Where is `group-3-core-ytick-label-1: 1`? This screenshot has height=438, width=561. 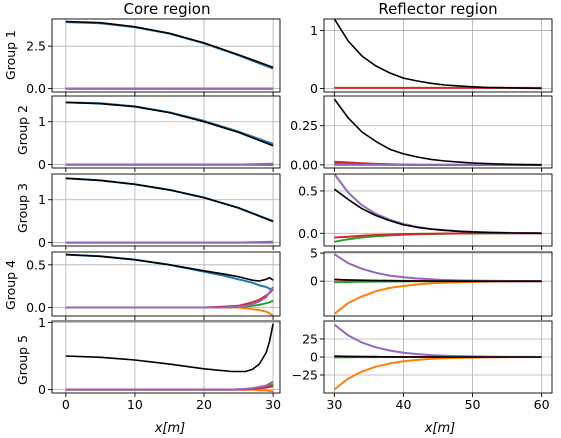 group-3-core-ytick-label-1: 1 is located at coordinates (42, 199).